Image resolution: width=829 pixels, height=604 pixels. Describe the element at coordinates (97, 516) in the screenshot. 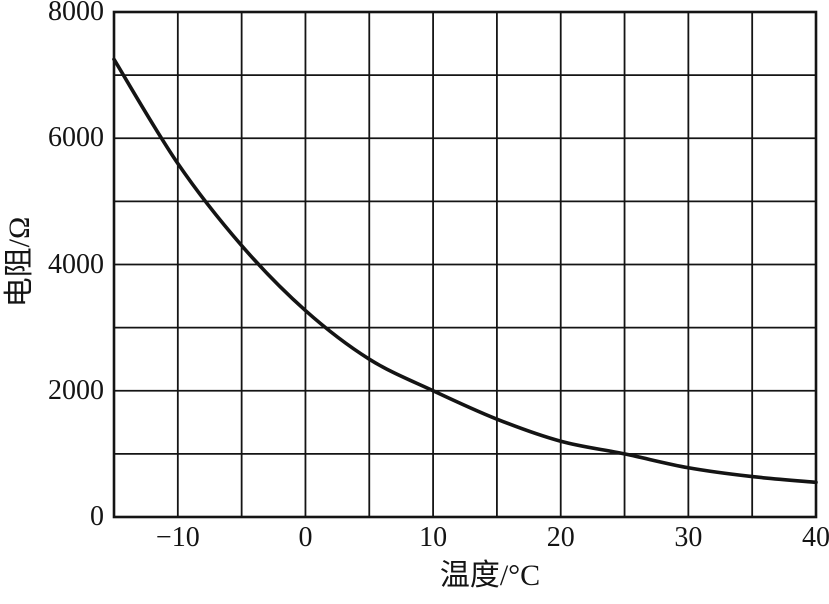

I see `y-tick-label: 0` at that location.